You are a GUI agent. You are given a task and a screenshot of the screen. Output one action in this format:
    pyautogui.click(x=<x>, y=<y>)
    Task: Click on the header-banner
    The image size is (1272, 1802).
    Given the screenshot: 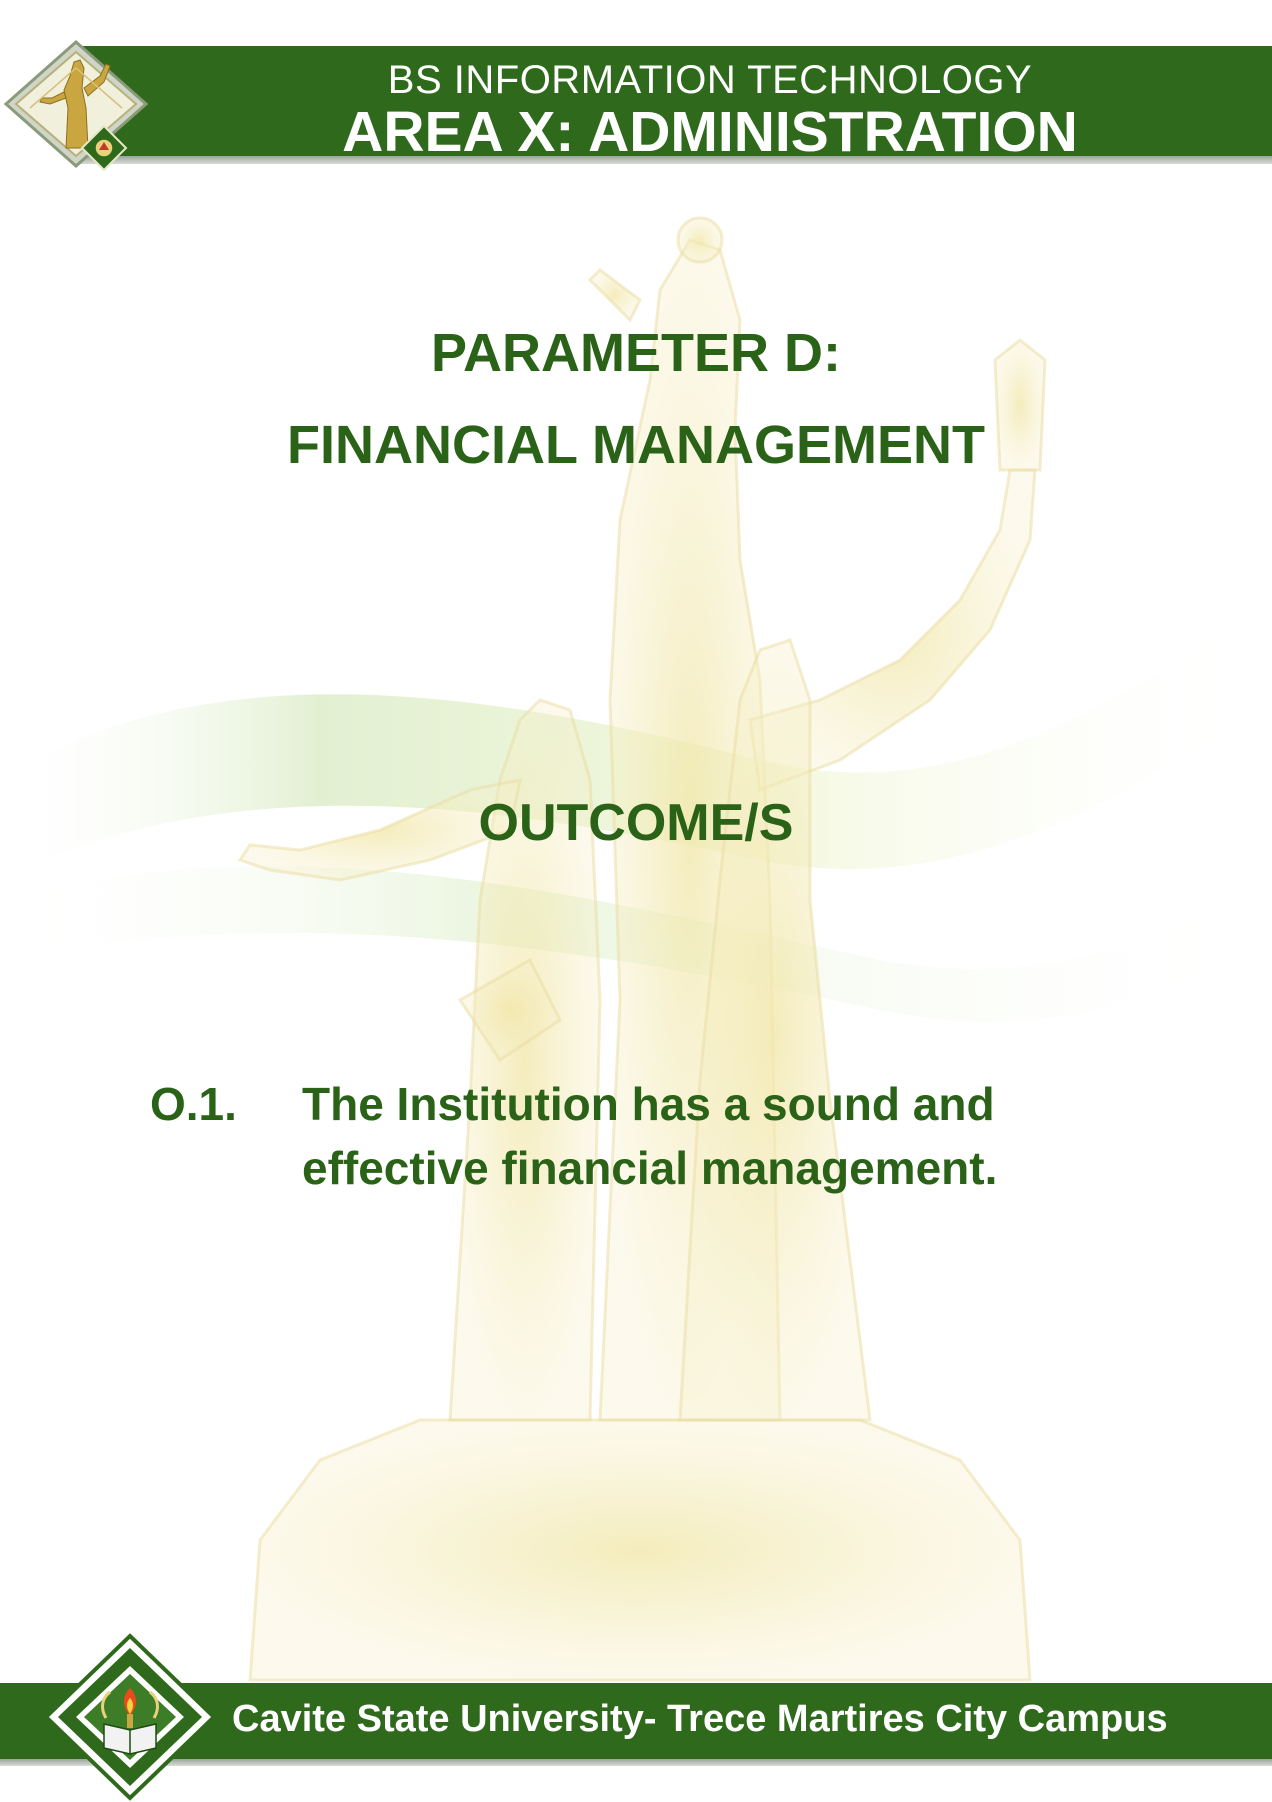 What is the action you would take?
    pyautogui.click(x=675, y=101)
    